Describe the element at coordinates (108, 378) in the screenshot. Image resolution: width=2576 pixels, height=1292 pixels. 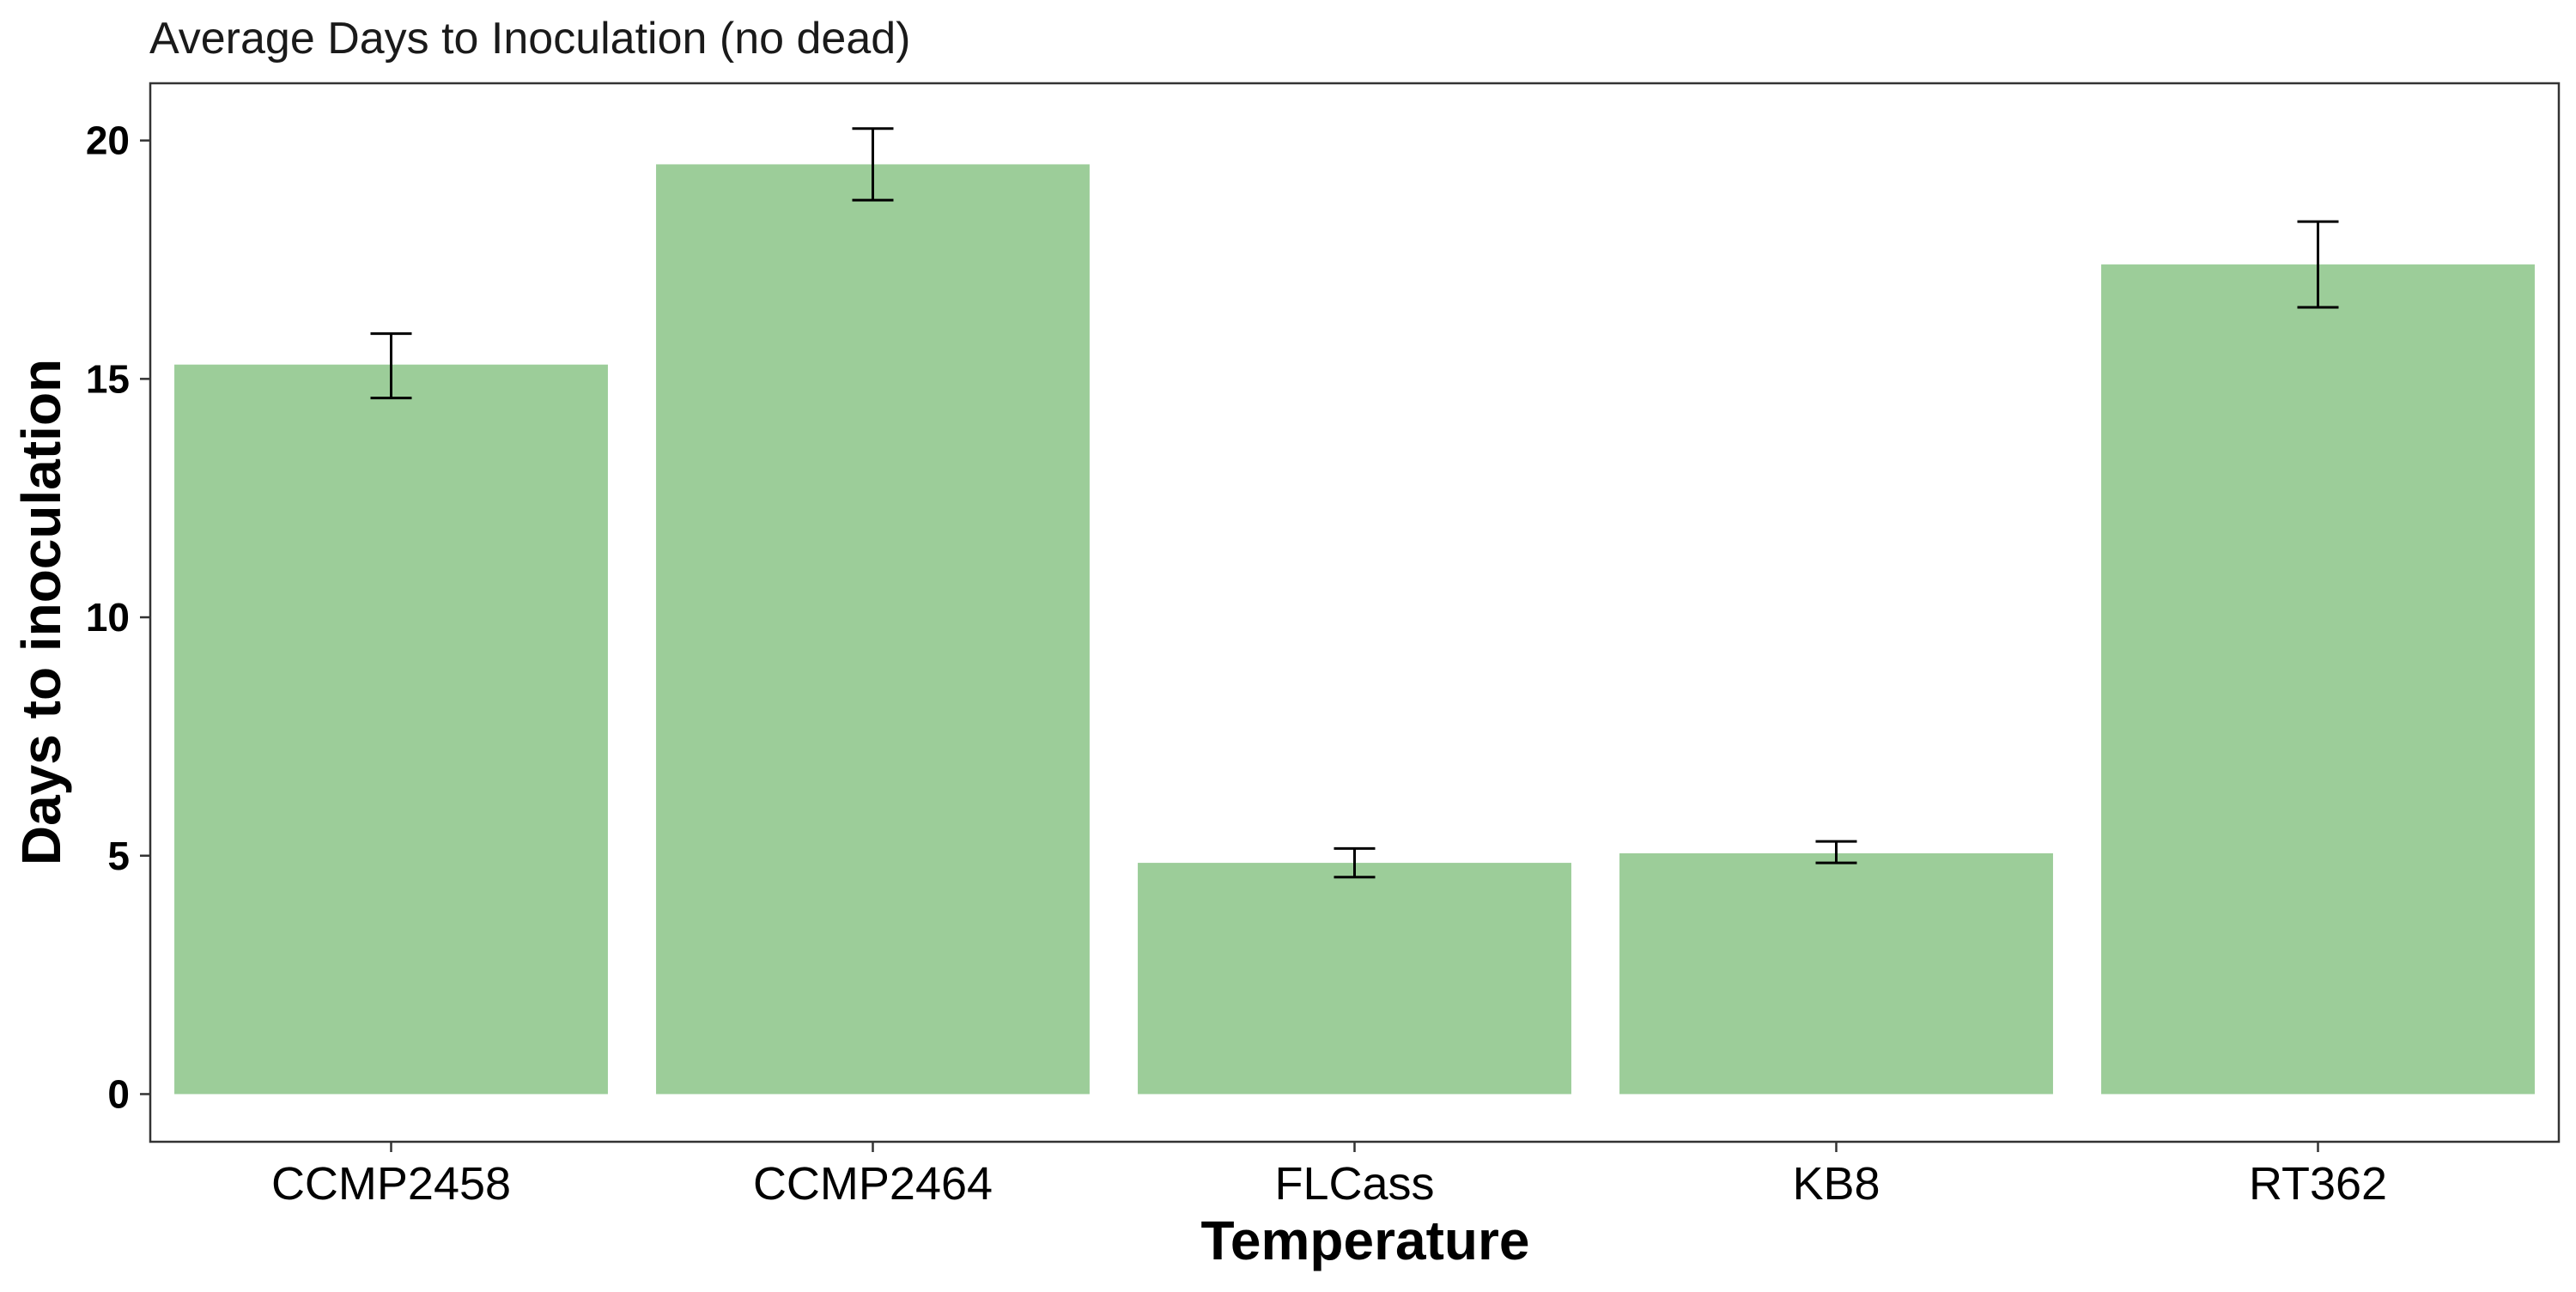
I see `y-tick-label: 15` at that location.